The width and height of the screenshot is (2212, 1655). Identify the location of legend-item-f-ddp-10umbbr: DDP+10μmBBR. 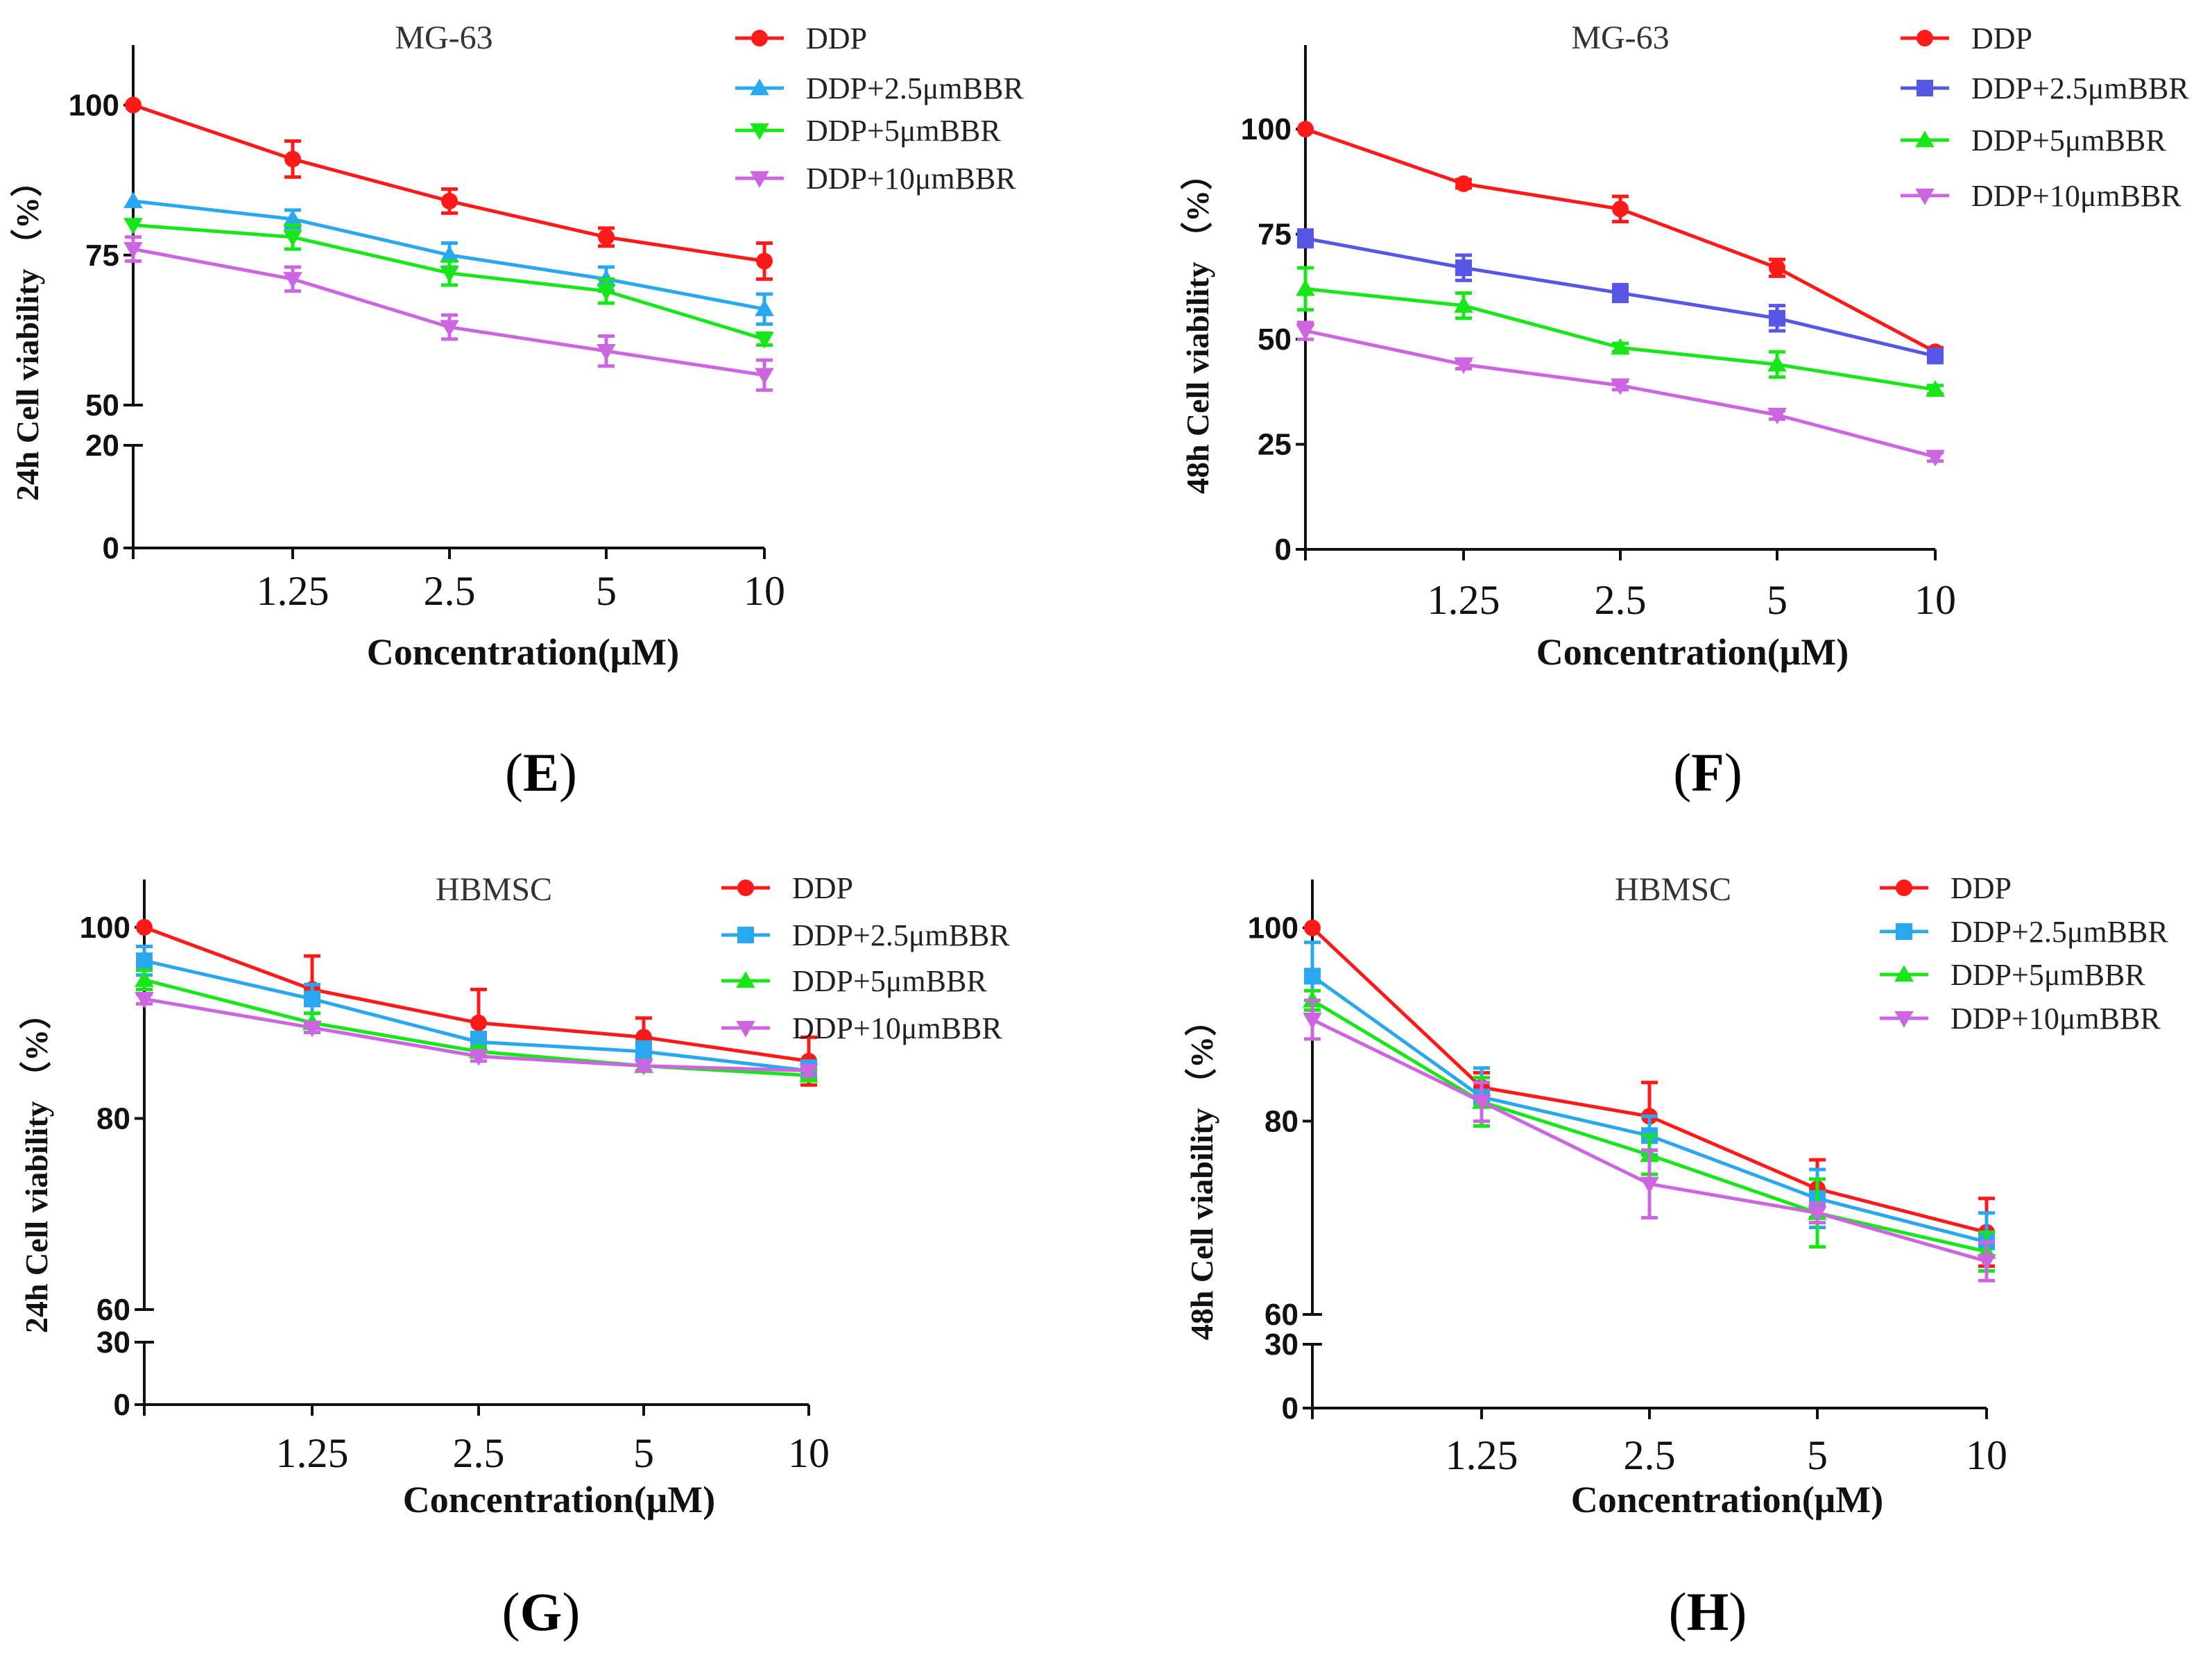
(2041, 196).